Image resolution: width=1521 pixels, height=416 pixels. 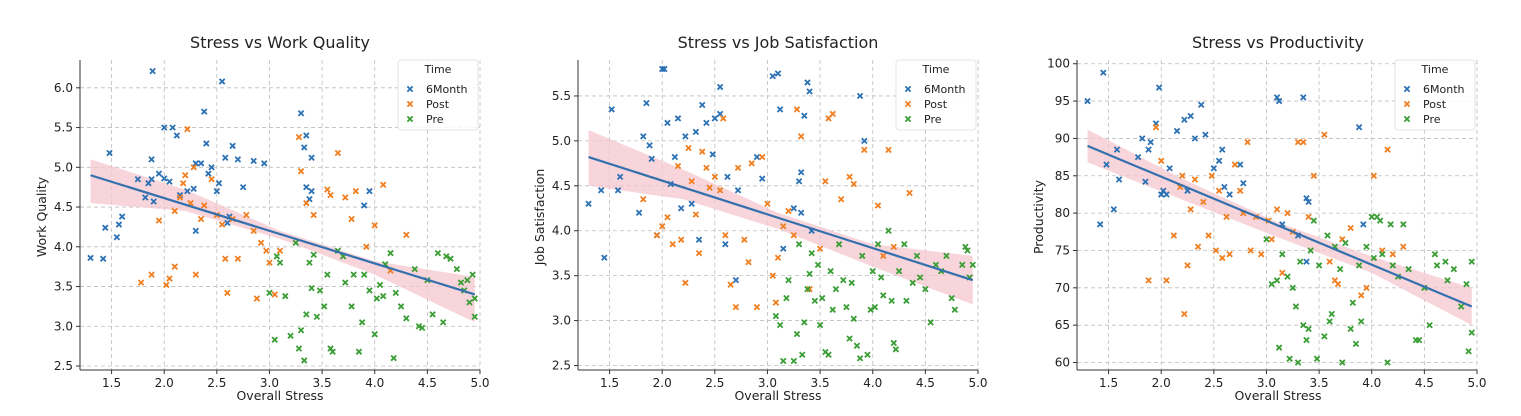 What do you see at coordinates (936, 95) in the screenshot?
I see `legend: Time 6Month Post Pre` at bounding box center [936, 95].